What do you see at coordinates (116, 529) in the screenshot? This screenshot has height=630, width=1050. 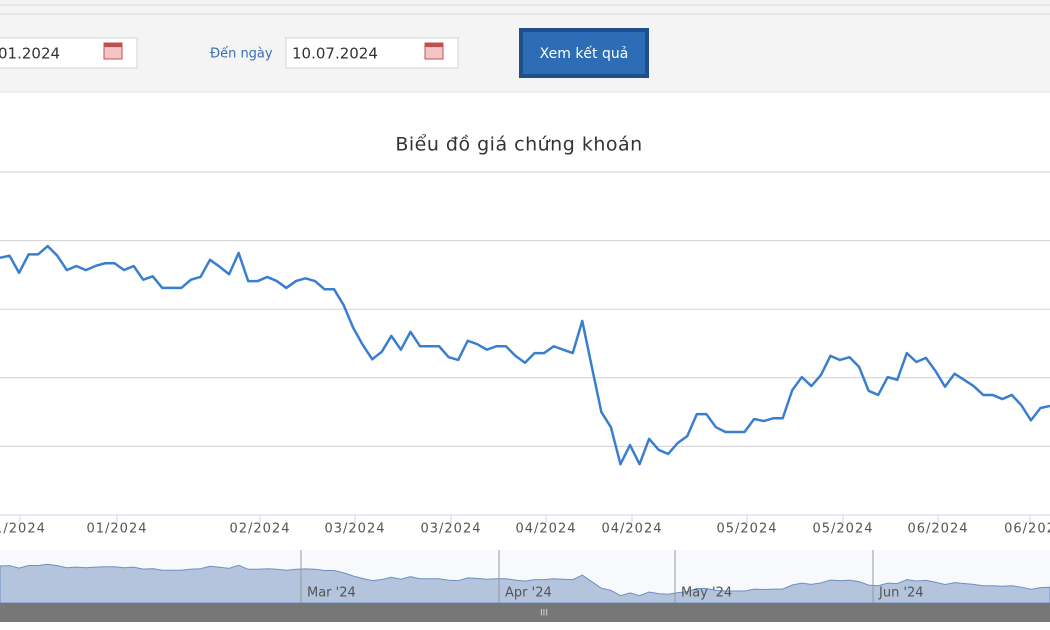 I see `x-tick-label: 01/2024` at bounding box center [116, 529].